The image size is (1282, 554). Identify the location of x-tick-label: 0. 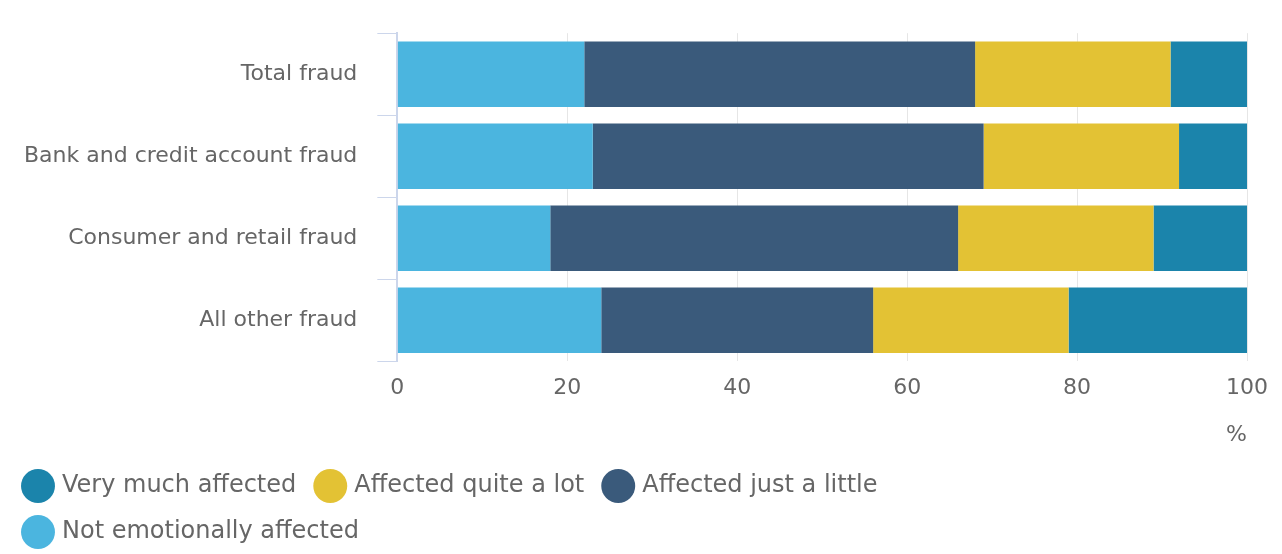
(397, 387).